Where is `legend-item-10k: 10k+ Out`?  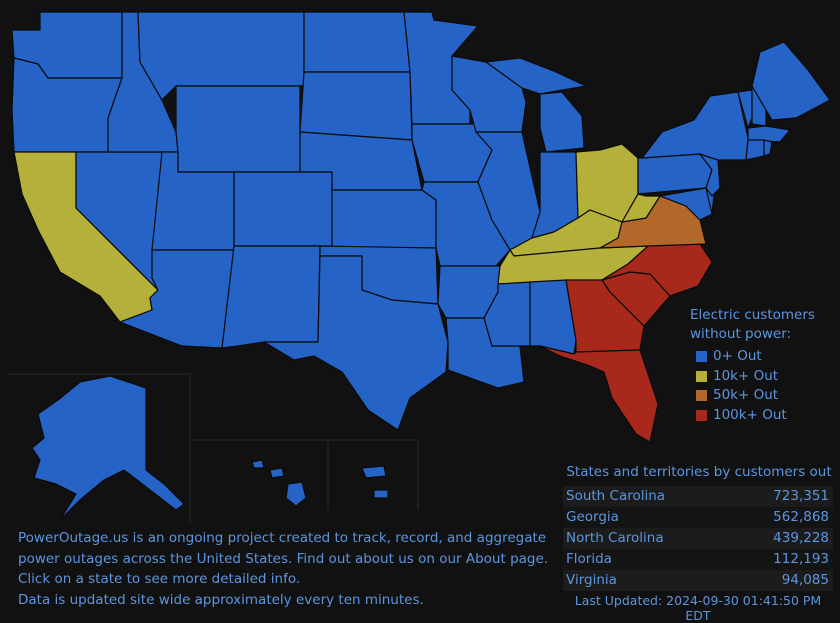 legend-item-10k: 10k+ Out is located at coordinates (752, 377).